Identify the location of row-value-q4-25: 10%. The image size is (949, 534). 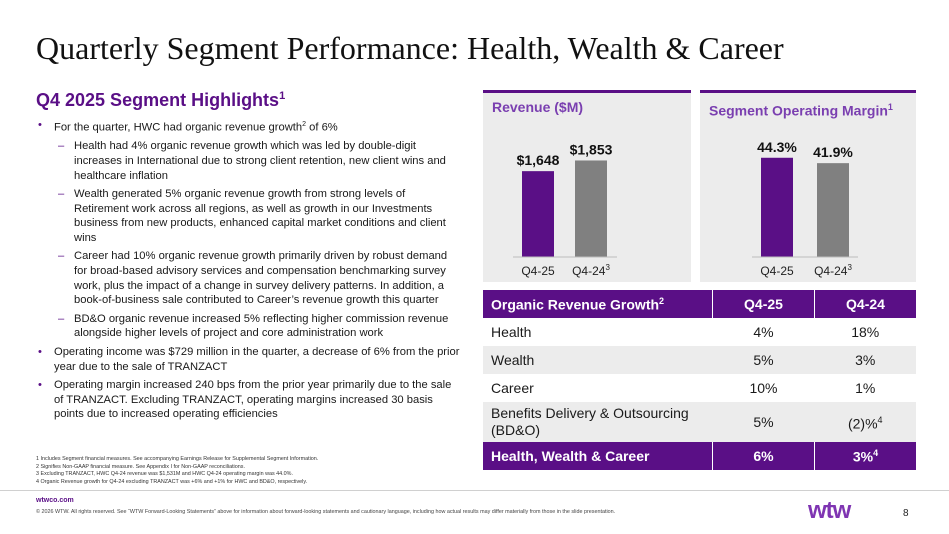
(763, 388).